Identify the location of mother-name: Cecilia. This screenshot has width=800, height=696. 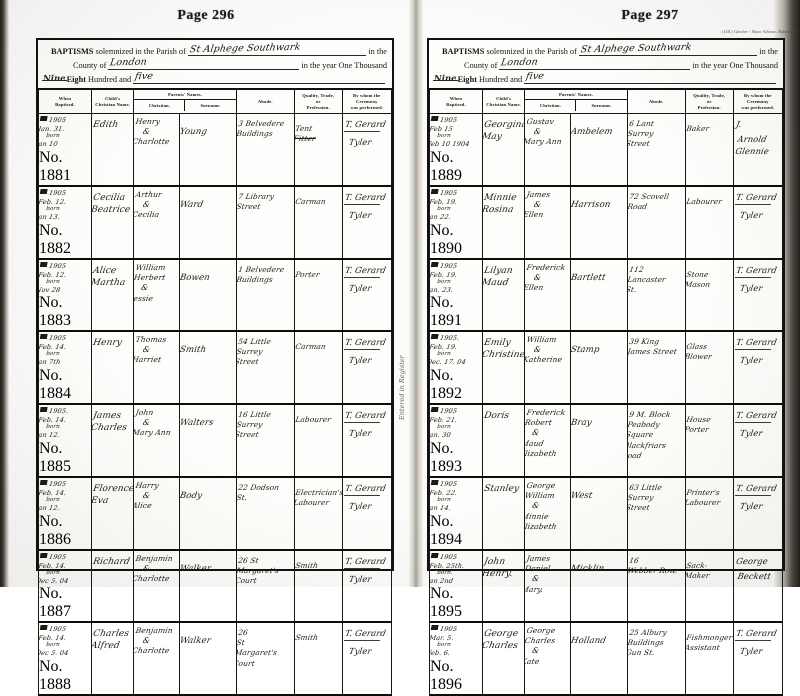
(147, 215).